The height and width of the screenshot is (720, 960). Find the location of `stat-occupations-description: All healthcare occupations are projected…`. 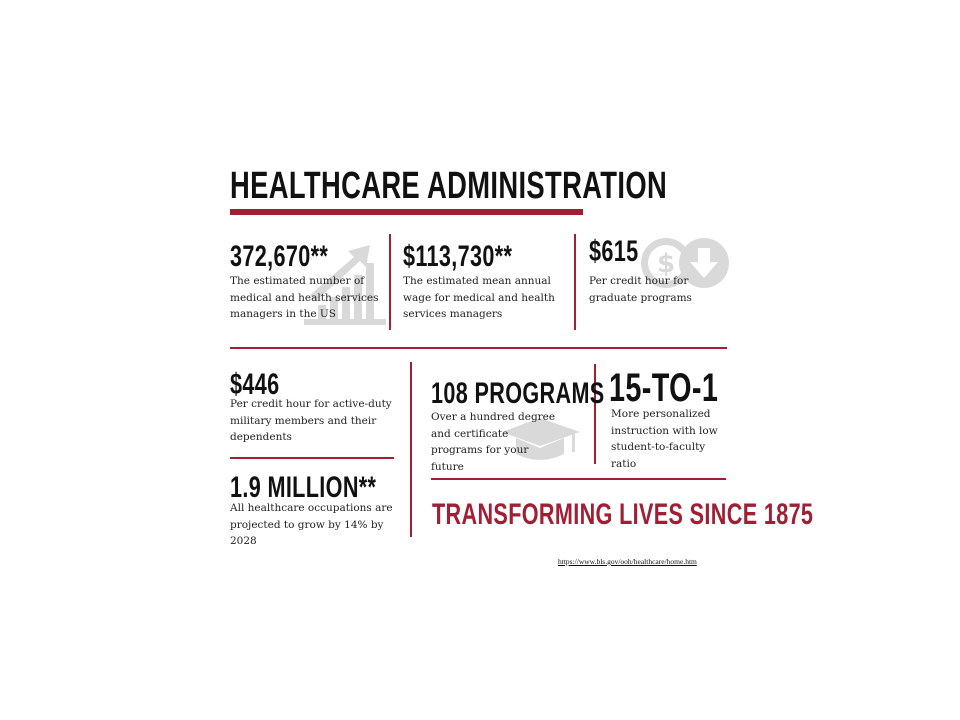

stat-occupations-description: All healthcare occupations are projected… is located at coordinates (311, 524).